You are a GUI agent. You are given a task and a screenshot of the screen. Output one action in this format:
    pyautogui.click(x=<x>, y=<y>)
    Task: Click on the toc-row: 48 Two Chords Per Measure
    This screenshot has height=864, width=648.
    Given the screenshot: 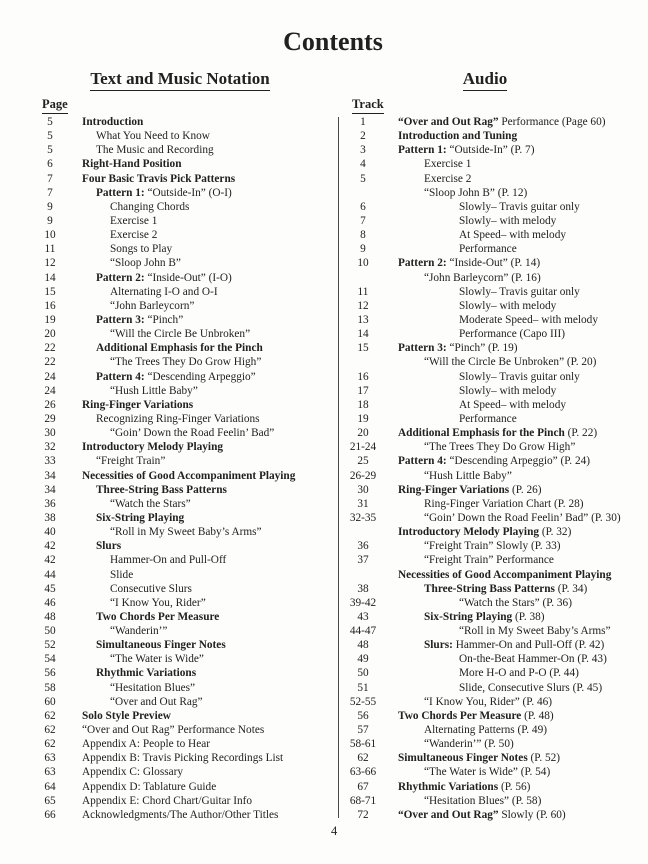 What is the action you would take?
    pyautogui.click(x=184, y=617)
    